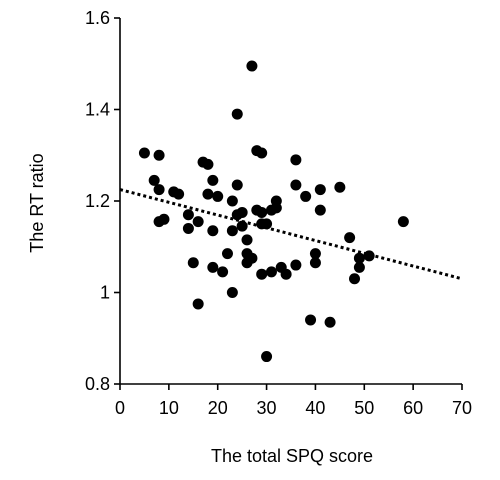 This screenshot has width=500, height=480. What do you see at coordinates (293, 401) in the screenshot?
I see `x-ticks: 0 10 20 30 40 50 60 70` at bounding box center [293, 401].